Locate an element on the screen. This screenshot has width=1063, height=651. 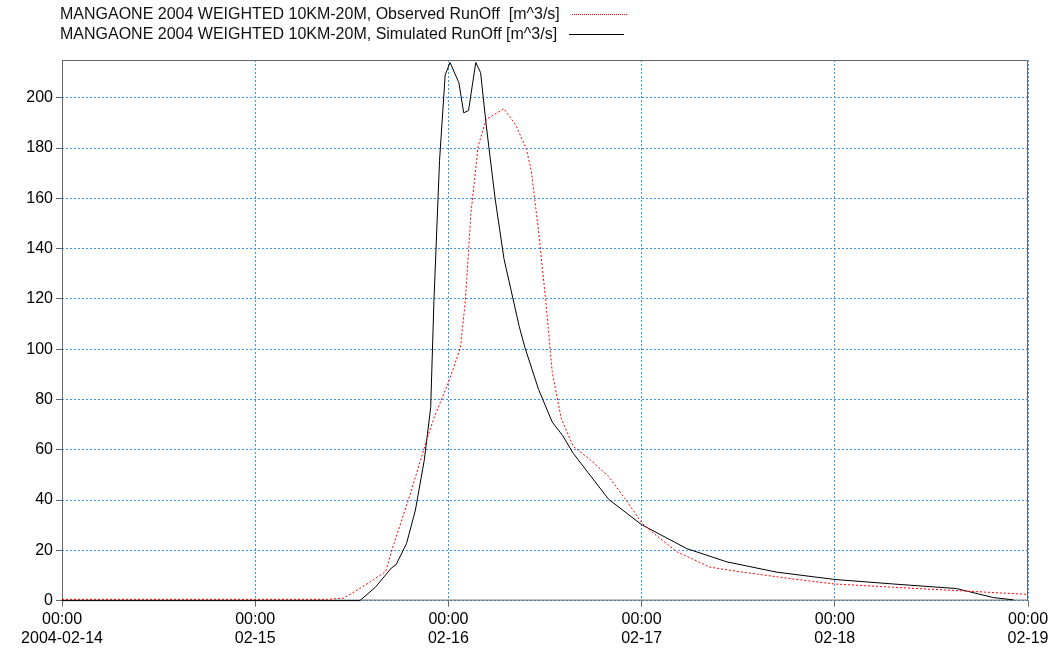
x-tick-label: 00:00 2004-02-14 is located at coordinates (62, 627).